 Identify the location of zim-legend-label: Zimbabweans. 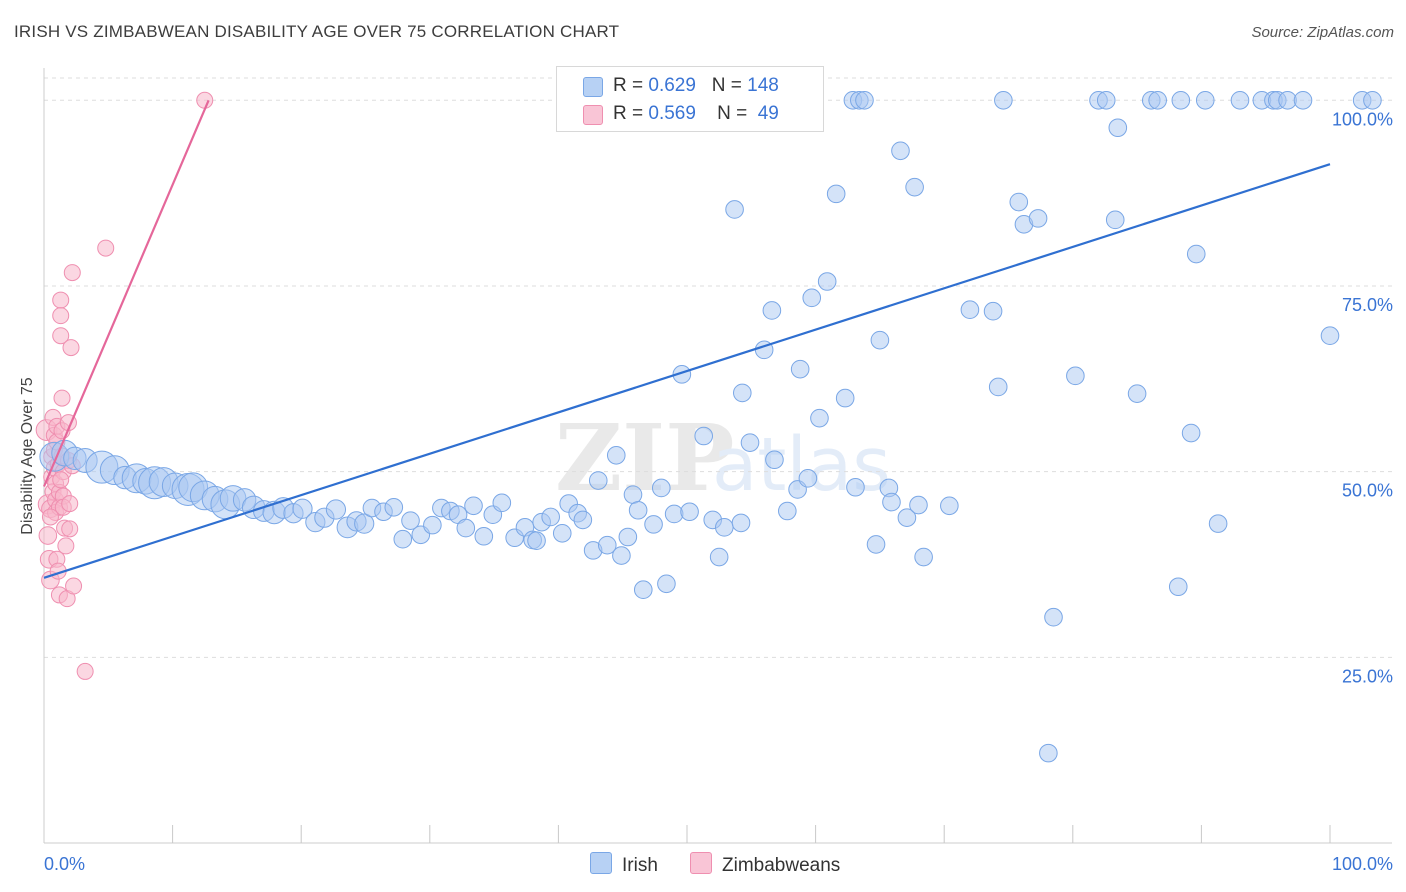
(781, 865).